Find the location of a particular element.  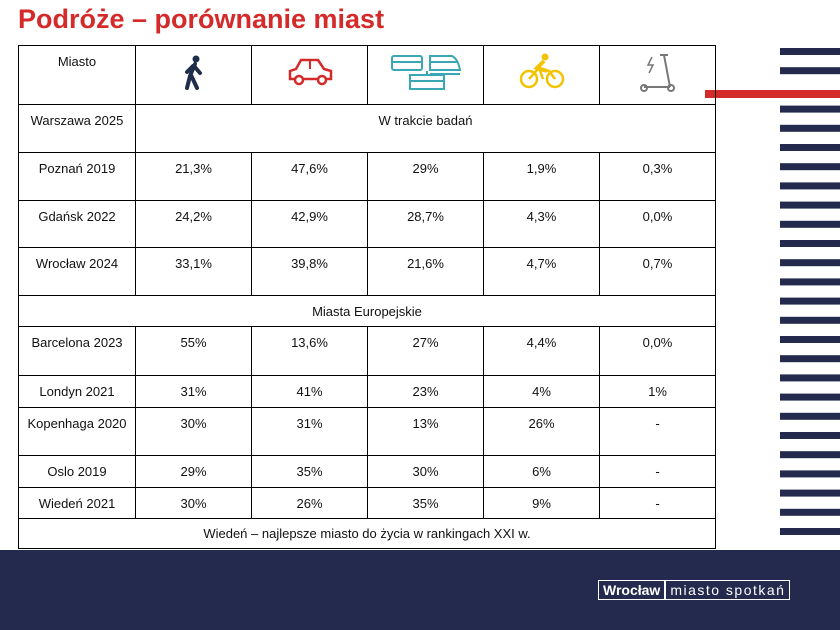

logo: Wrocław miasto spotkań is located at coordinates (694, 590).